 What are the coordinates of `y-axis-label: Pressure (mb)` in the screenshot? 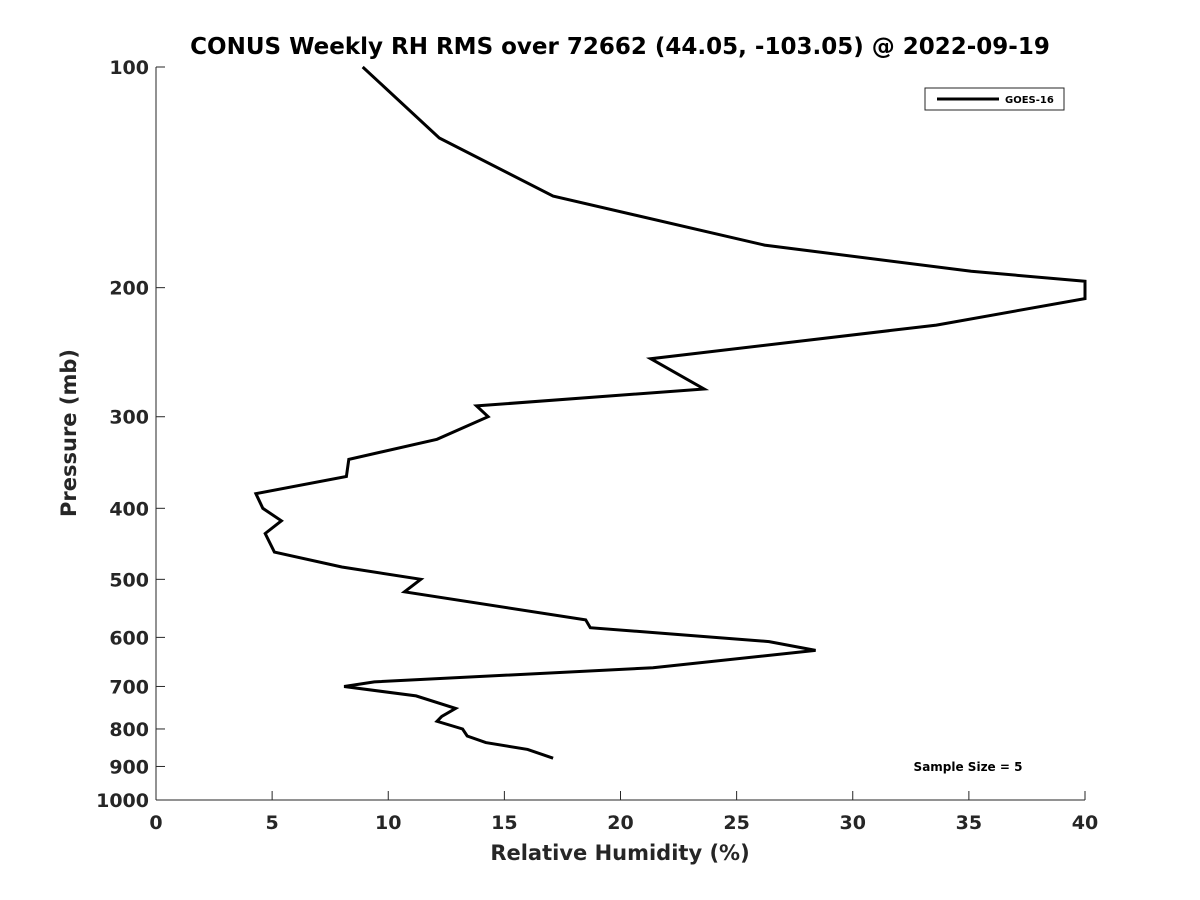 It's located at (69, 433).